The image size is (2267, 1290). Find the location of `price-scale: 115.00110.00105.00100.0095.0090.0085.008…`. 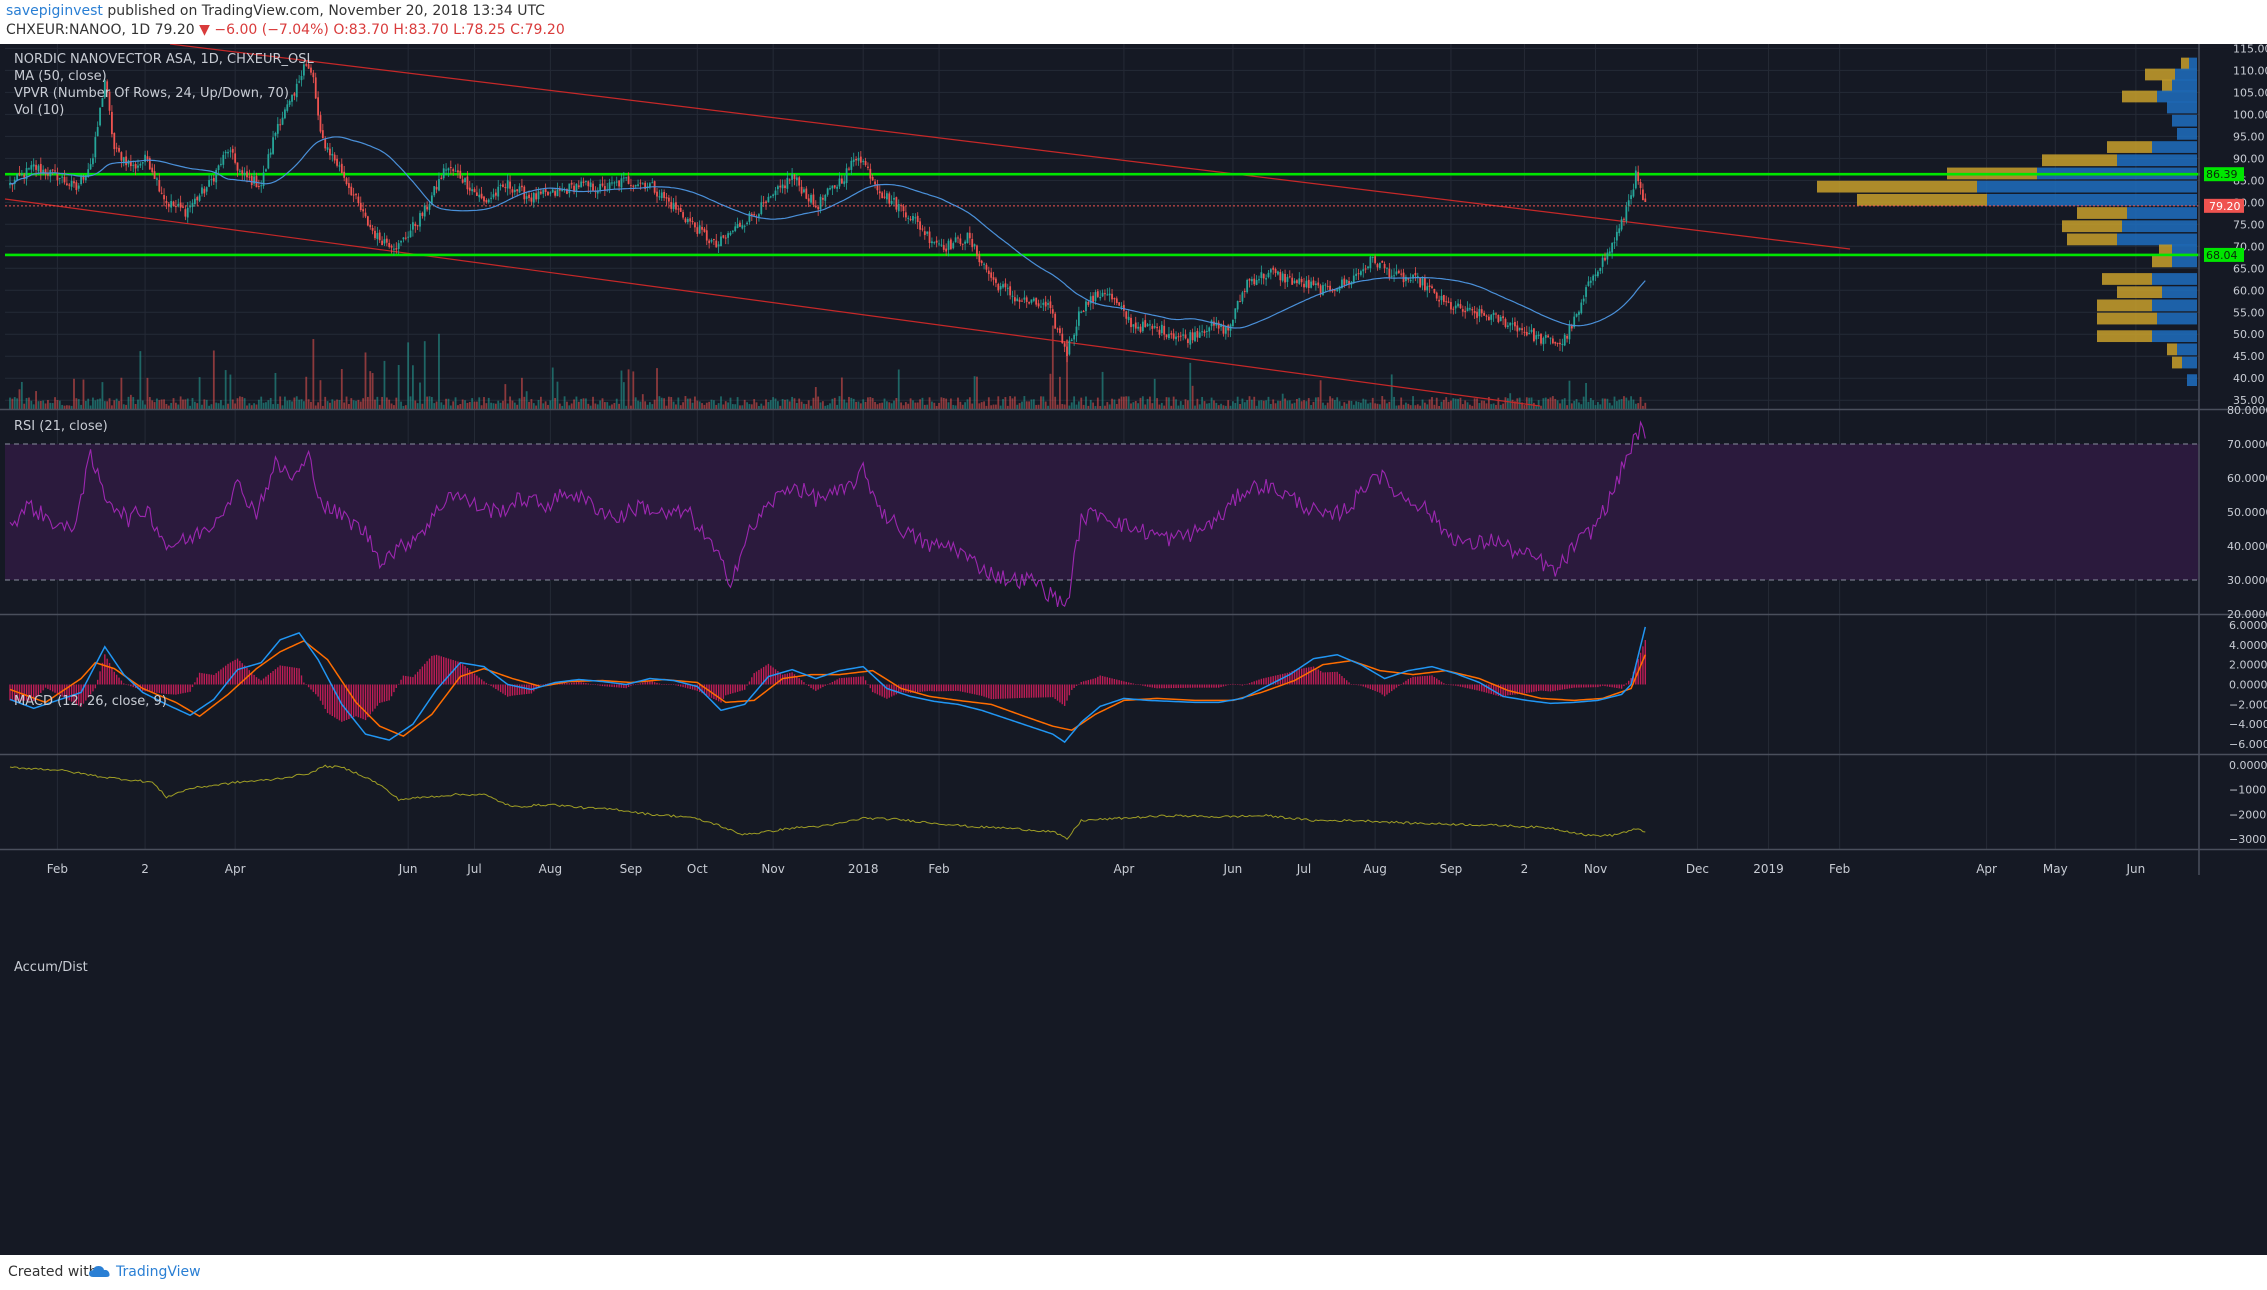

price-scale: 115.00110.00105.00100.0095.0090.0085.008… is located at coordinates (2235, 445).